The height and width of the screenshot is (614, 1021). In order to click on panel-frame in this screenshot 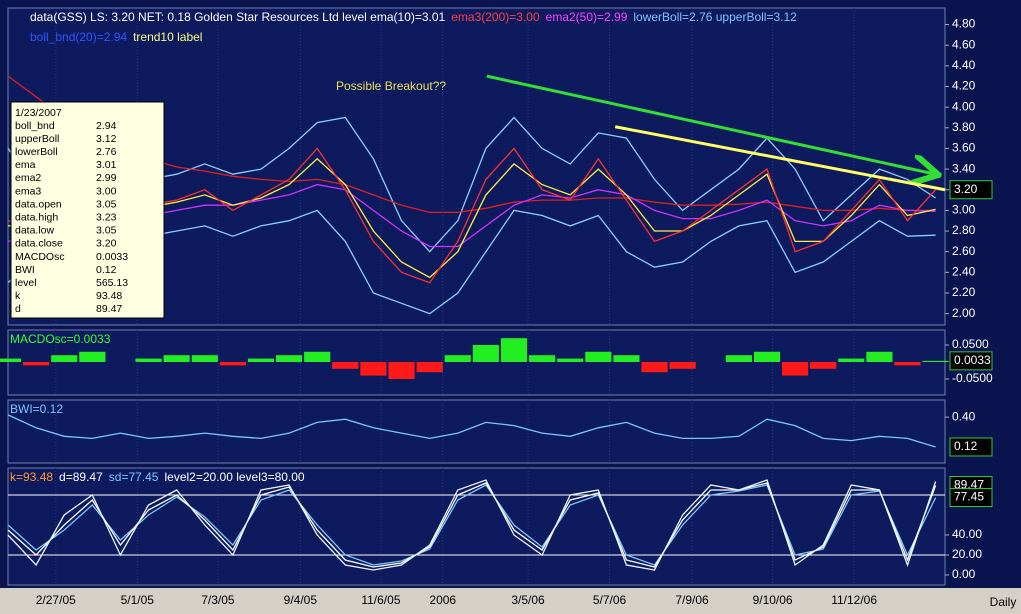, I will do `click(476, 431)`.